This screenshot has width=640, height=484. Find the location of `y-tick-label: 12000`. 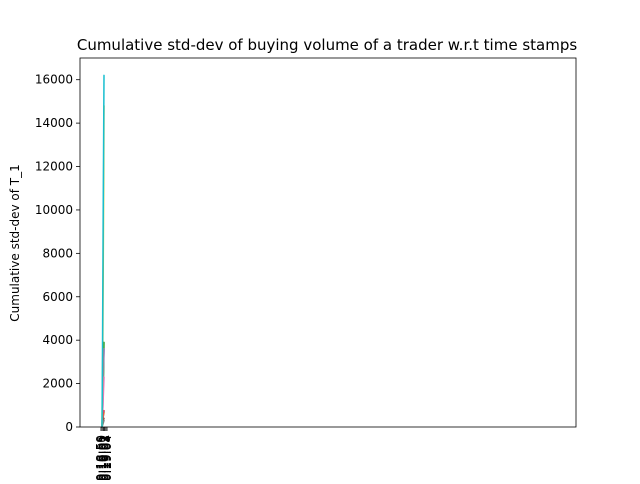

y-tick-label: 12000 is located at coordinates (54, 167).